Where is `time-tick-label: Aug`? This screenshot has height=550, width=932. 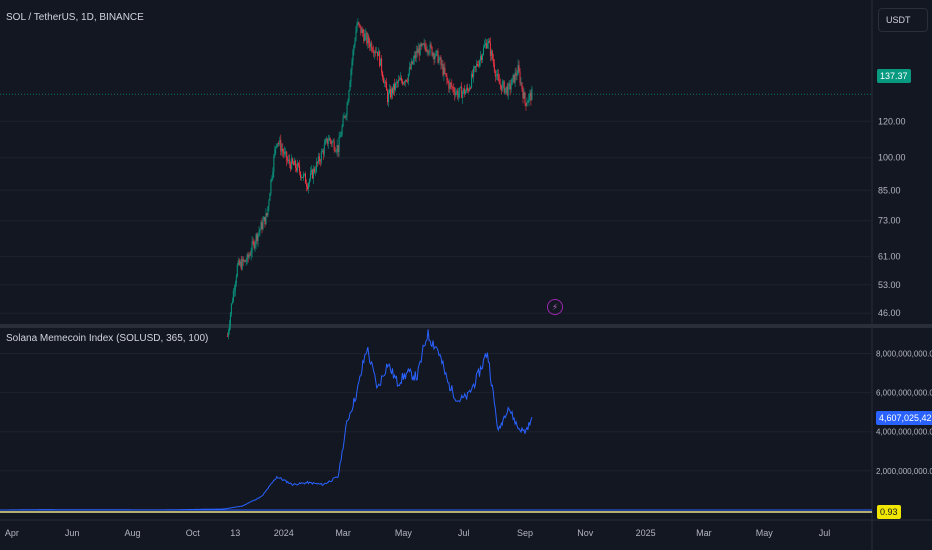
time-tick-label: Aug is located at coordinates (132, 533).